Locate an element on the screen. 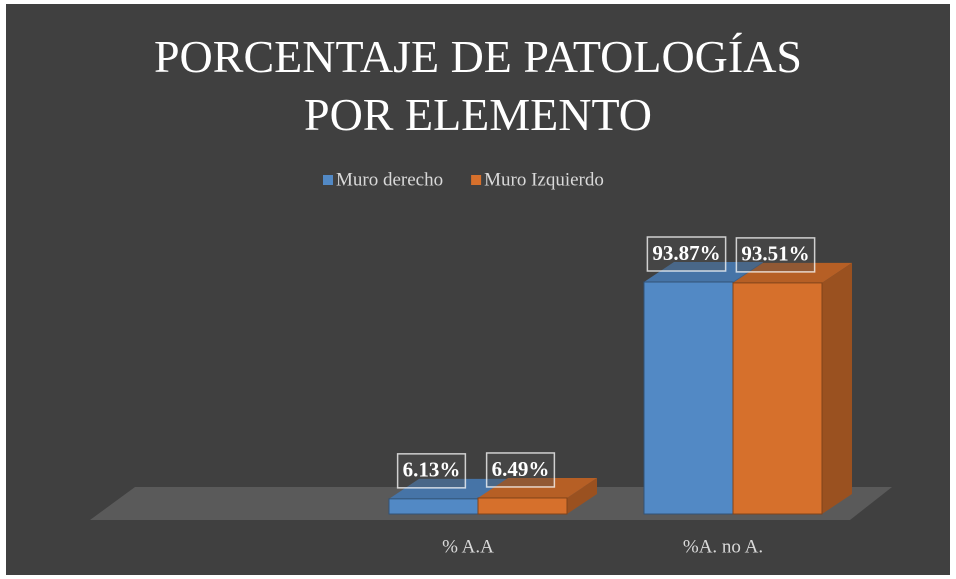 The height and width of the screenshot is (579, 956). data-label: 93.51% is located at coordinates (775, 254).